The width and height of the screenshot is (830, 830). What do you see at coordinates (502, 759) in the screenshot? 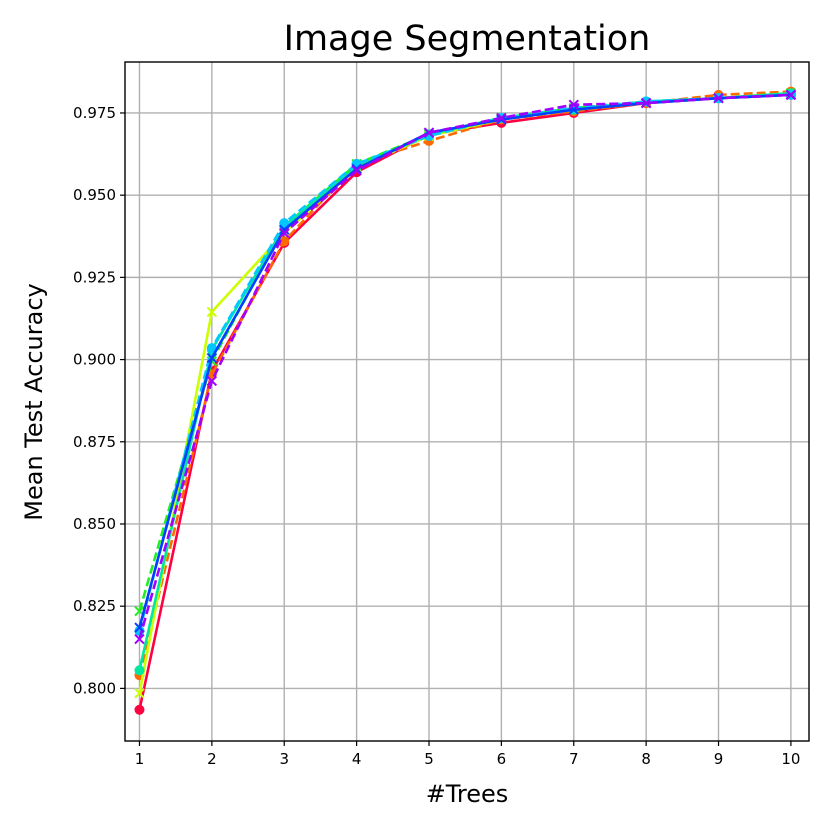
I see `x-tick-label: 6` at bounding box center [502, 759].